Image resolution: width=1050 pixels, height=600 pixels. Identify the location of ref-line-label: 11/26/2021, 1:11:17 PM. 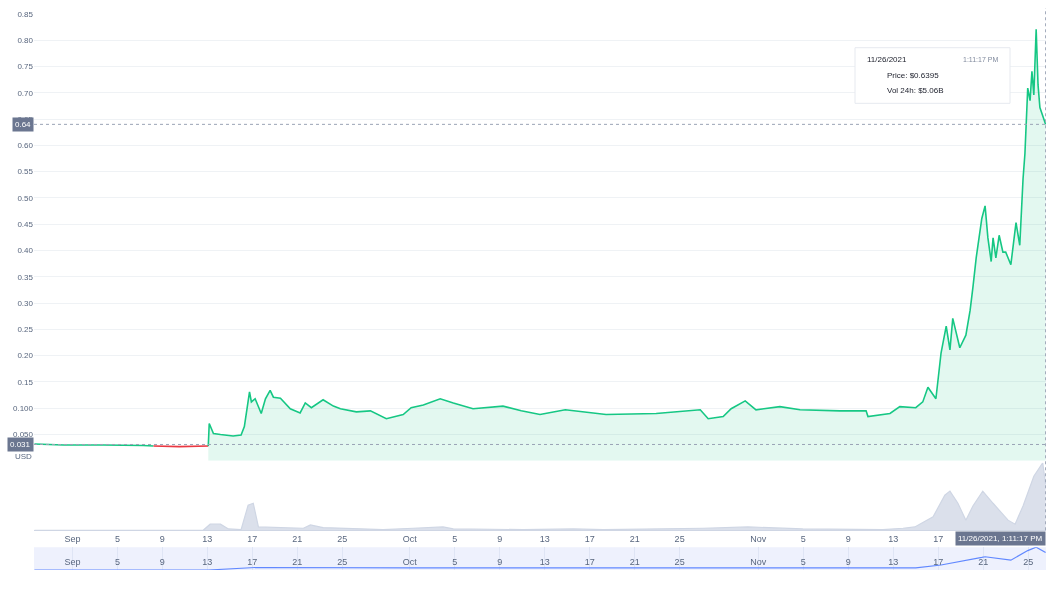
(1000, 538).